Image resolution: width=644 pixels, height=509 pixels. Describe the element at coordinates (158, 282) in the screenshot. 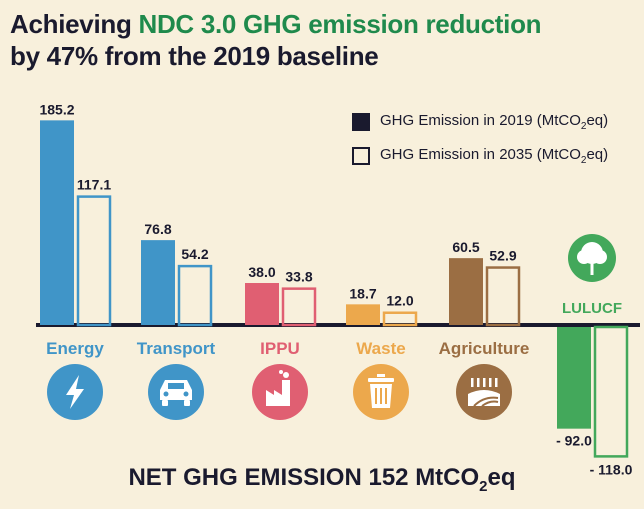

I see `bar-transport-2019` at that location.